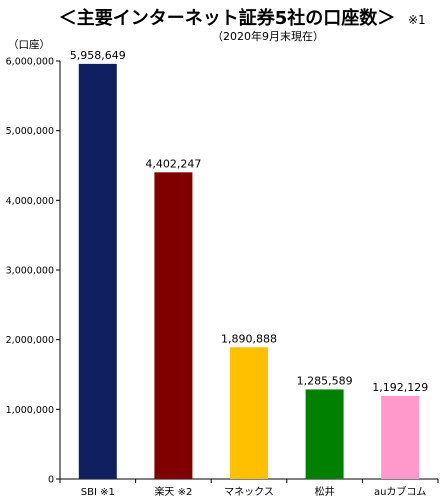 The image size is (442, 501). I want to click on data-label: 1,285,589, so click(325, 380).